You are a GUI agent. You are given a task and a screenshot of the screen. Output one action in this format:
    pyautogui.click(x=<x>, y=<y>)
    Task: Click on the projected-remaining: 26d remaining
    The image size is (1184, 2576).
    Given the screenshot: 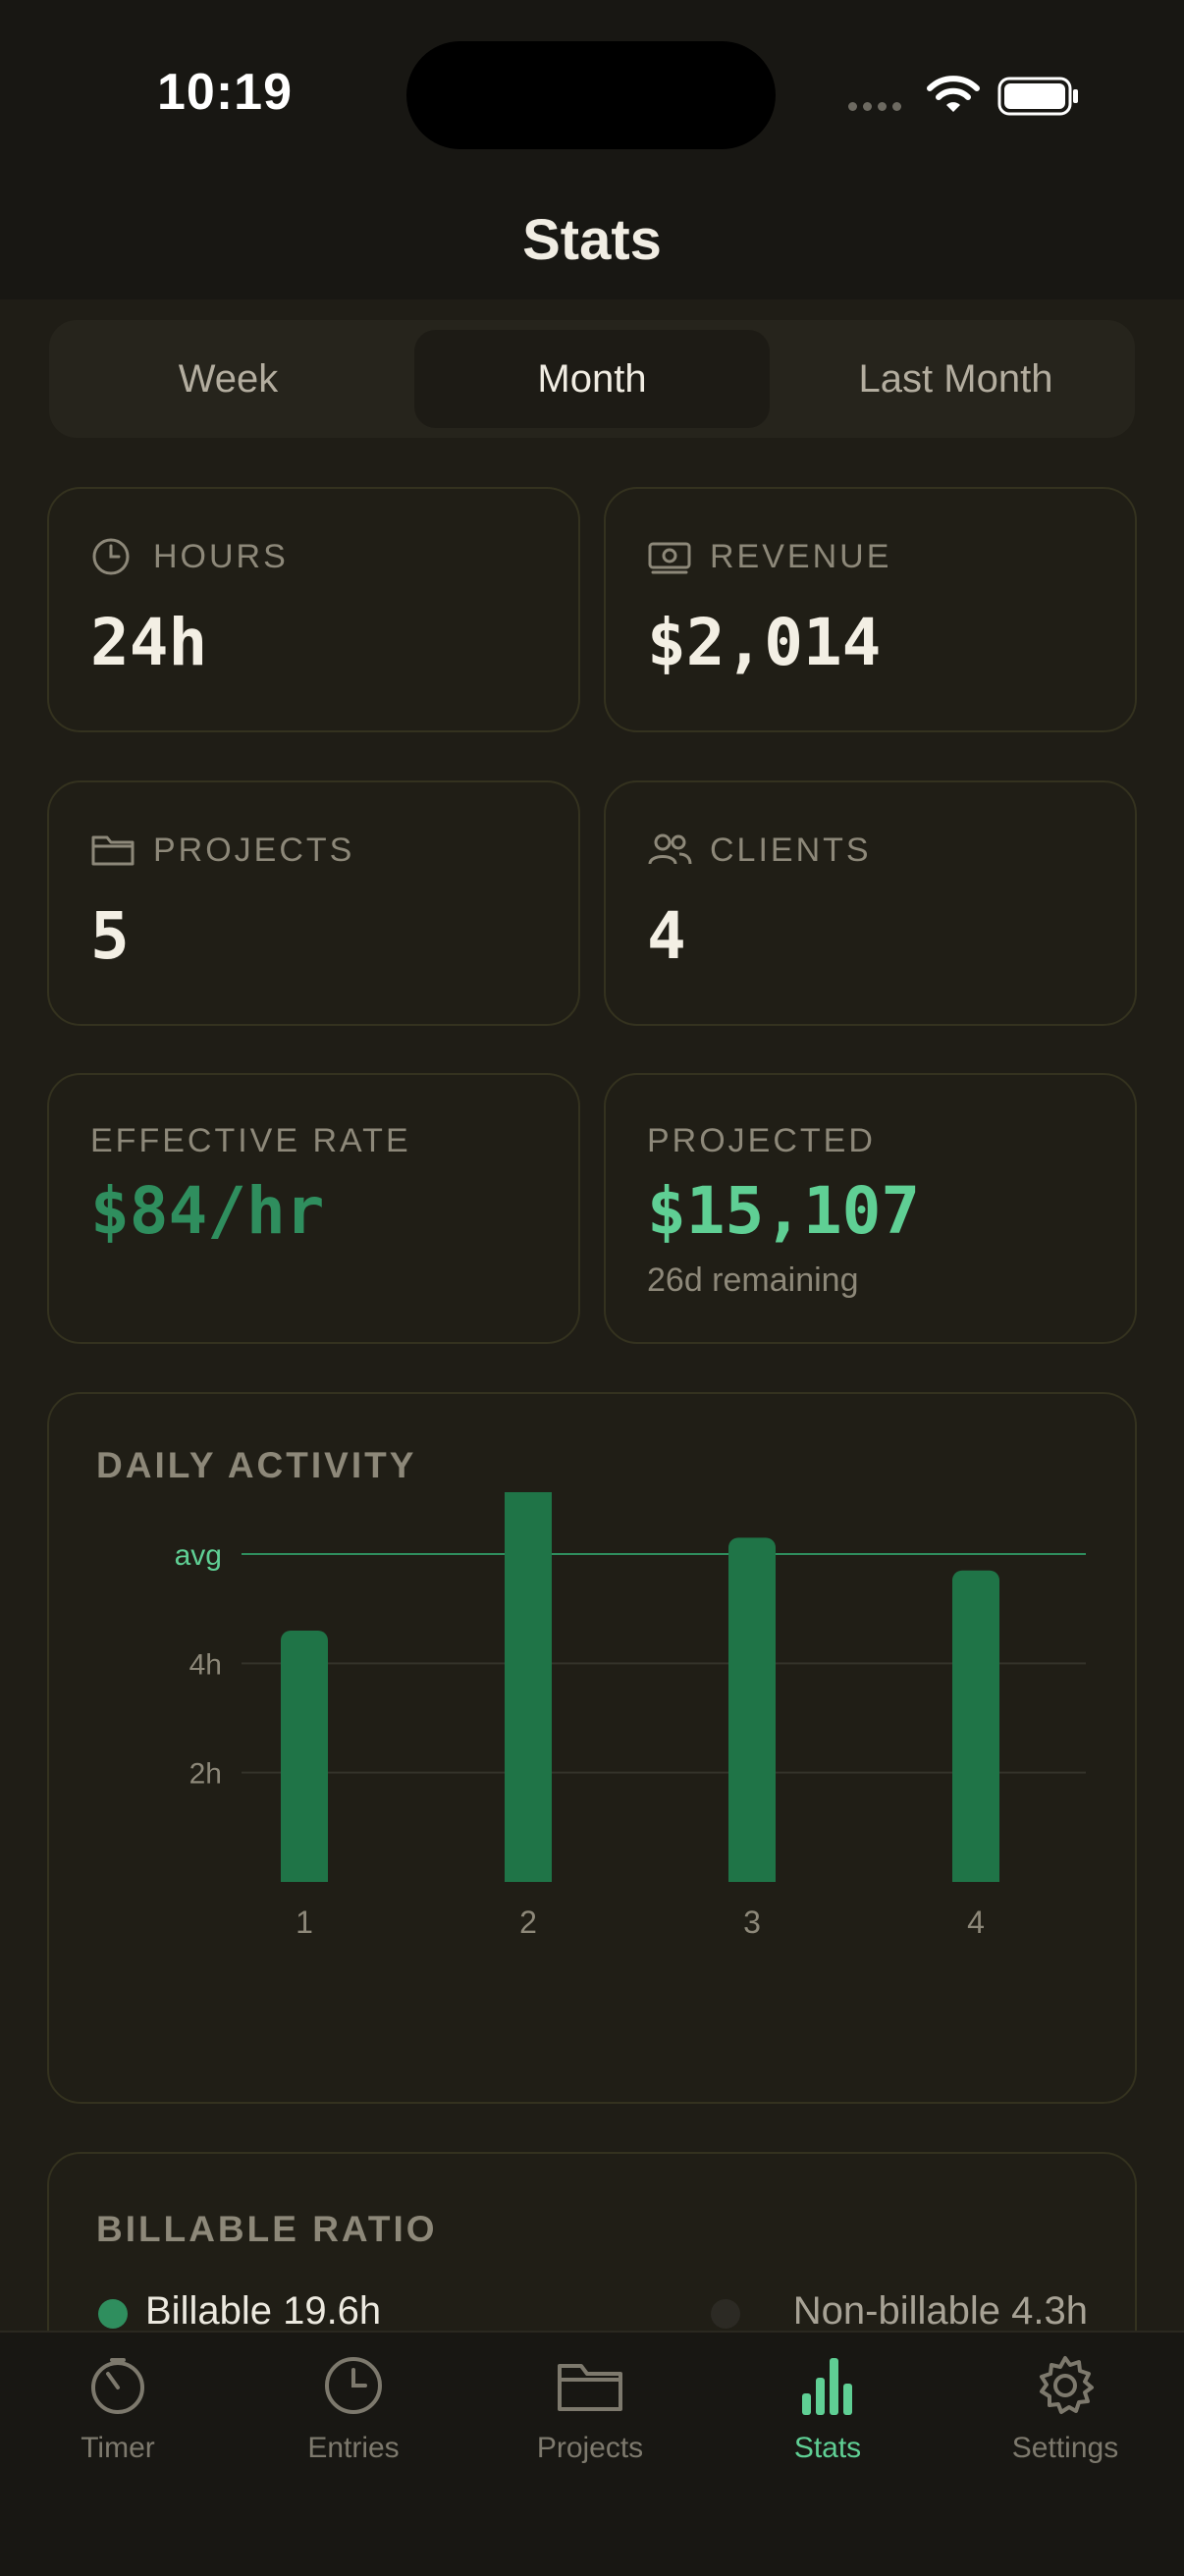 What is the action you would take?
    pyautogui.click(x=753, y=1280)
    